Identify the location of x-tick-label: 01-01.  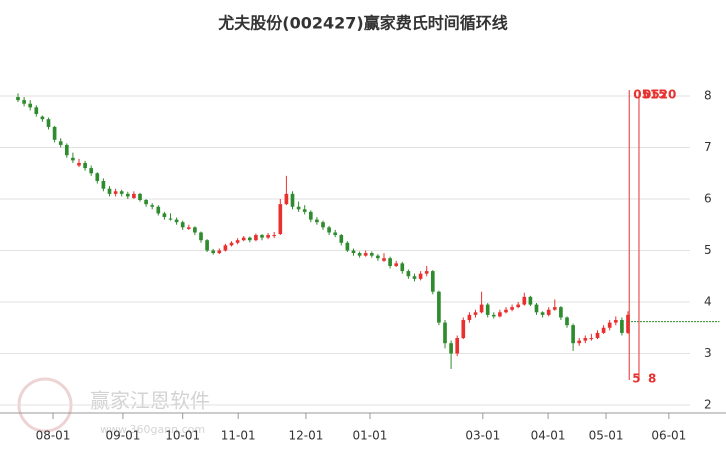
(370, 436).